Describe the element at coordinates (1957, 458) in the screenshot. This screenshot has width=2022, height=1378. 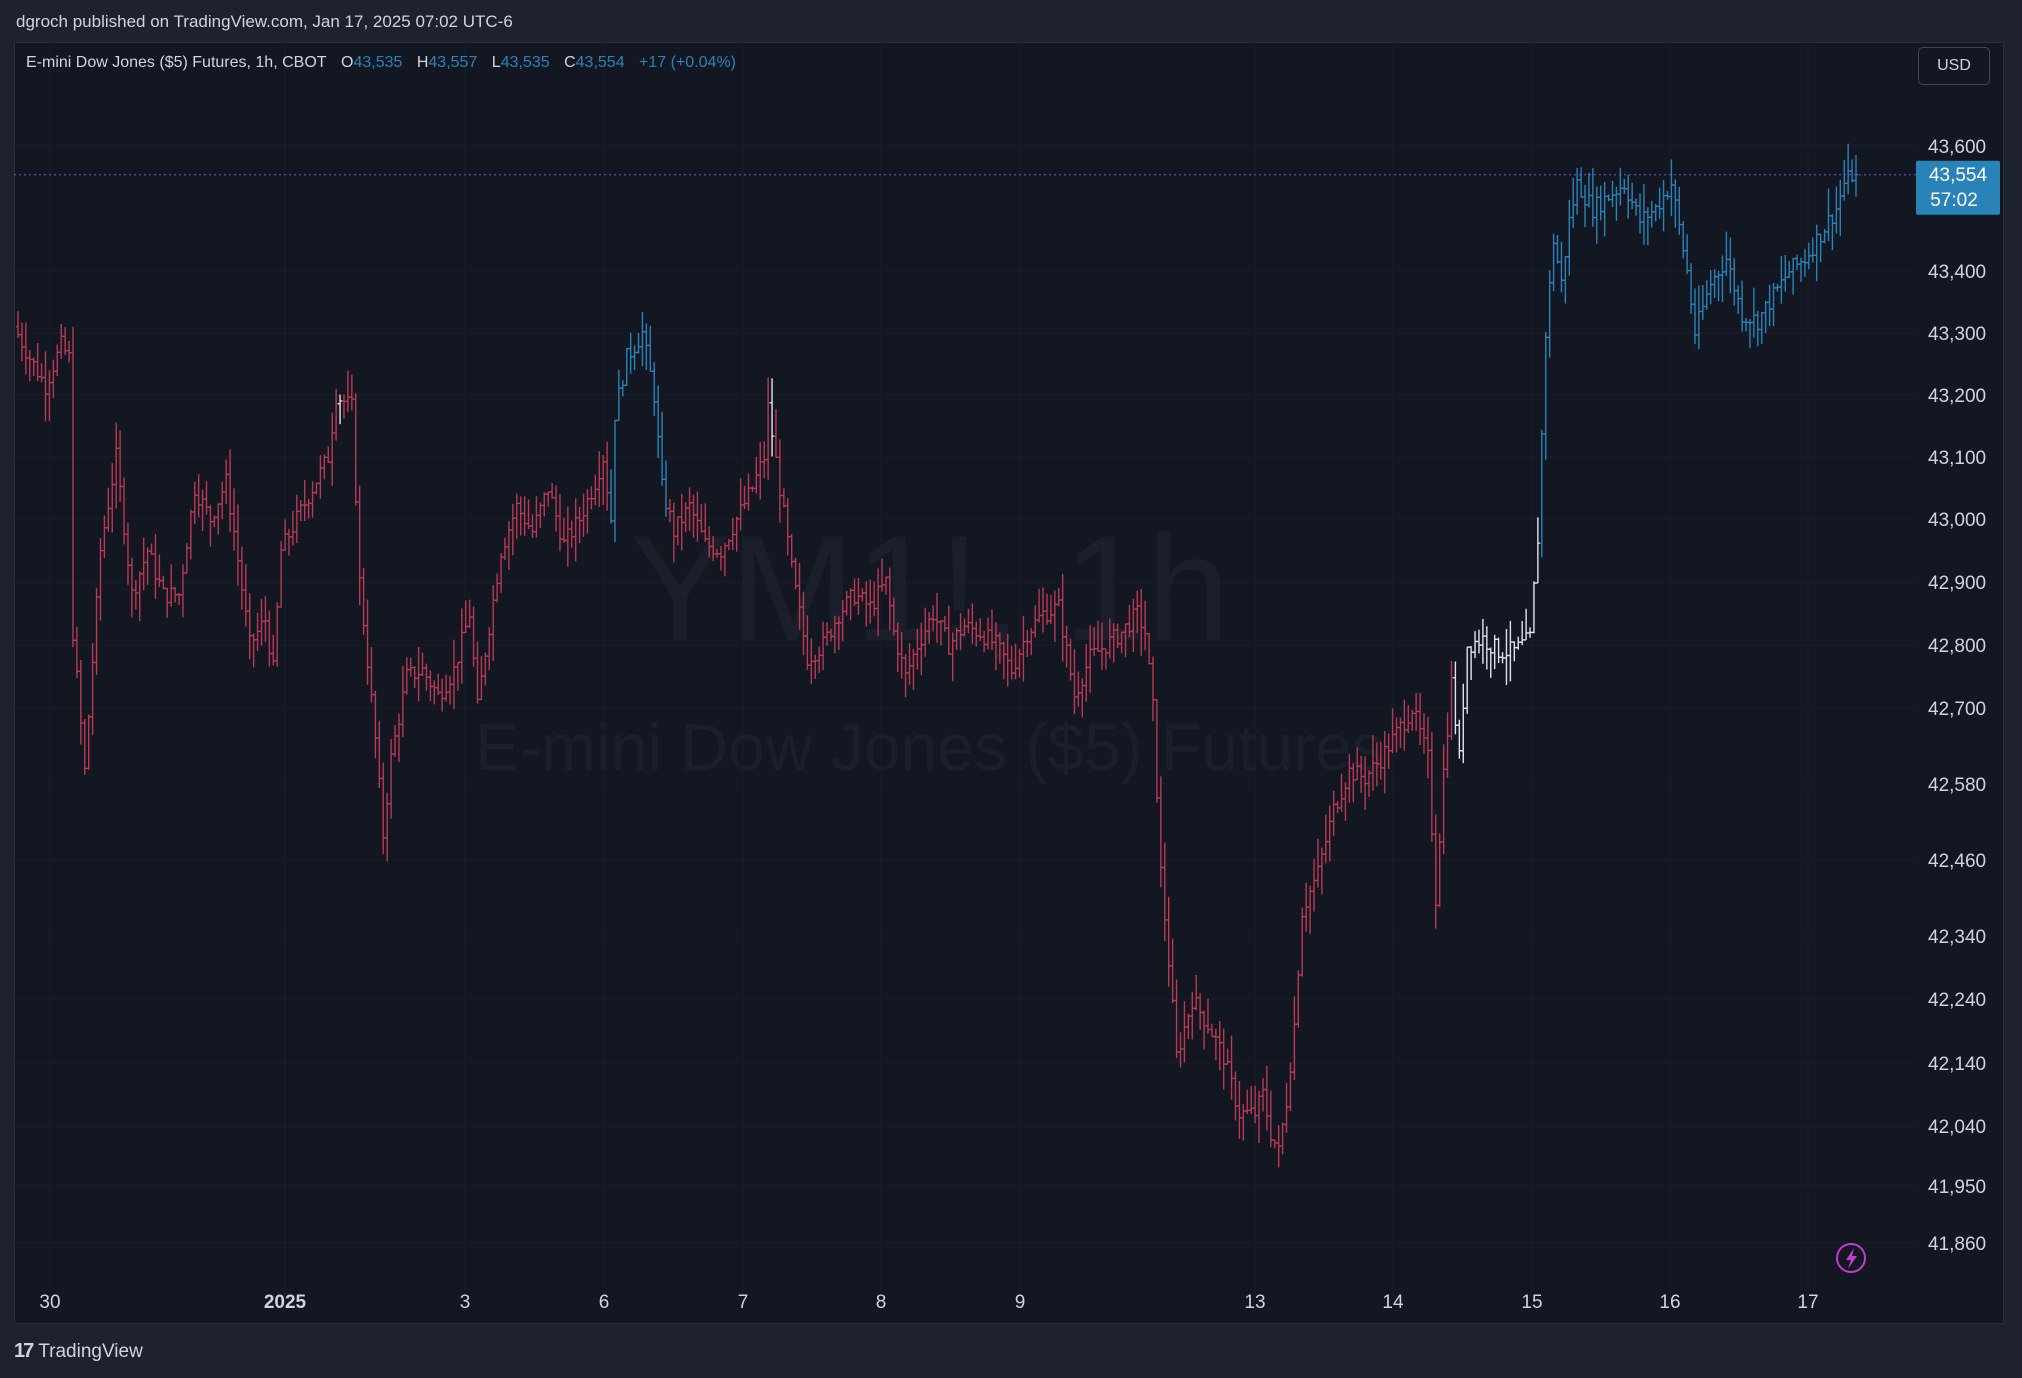
I see `price-tick-label: 43,100` at that location.